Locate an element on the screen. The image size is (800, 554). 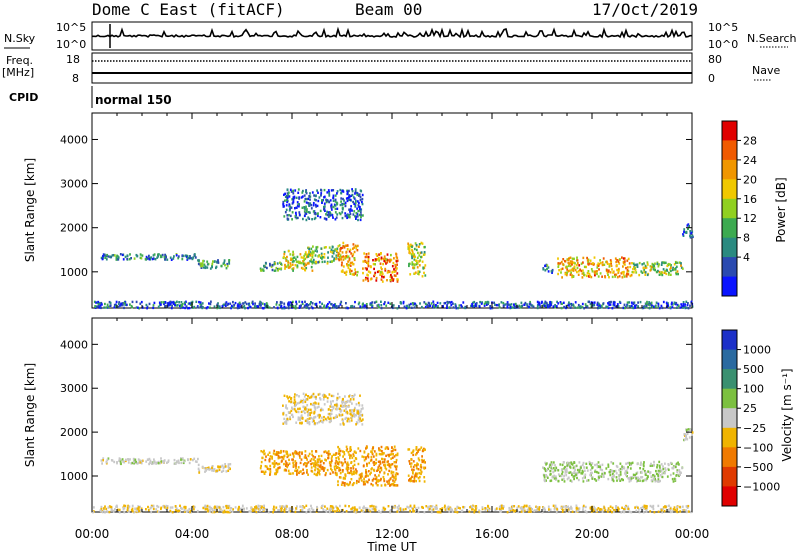
colorbar-swatch is located at coordinates (729, 267).